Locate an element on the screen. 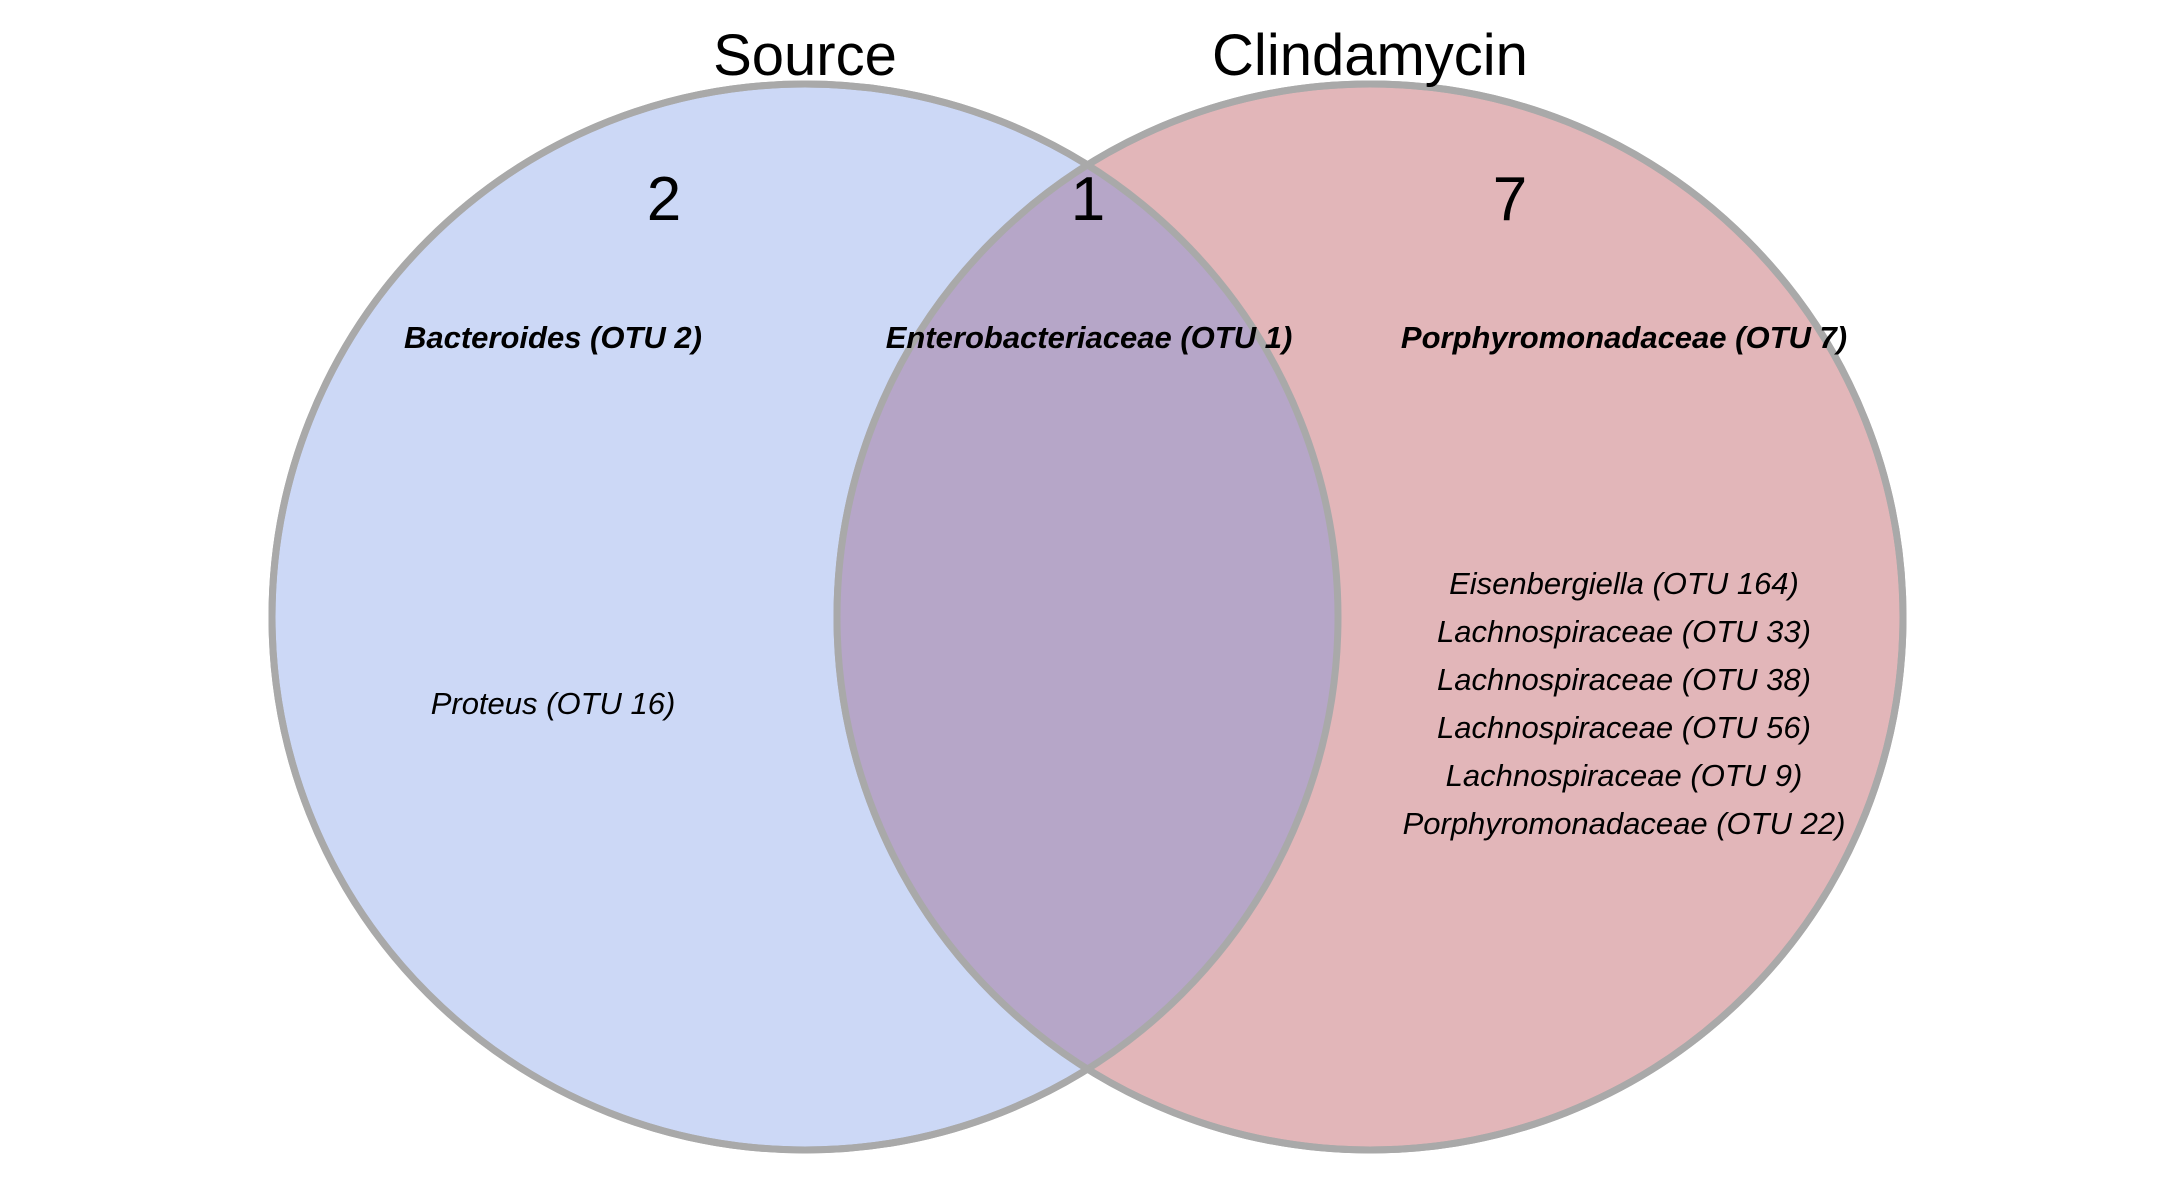  source-only-member: Proteus (OTU 16) is located at coordinates (553, 703).